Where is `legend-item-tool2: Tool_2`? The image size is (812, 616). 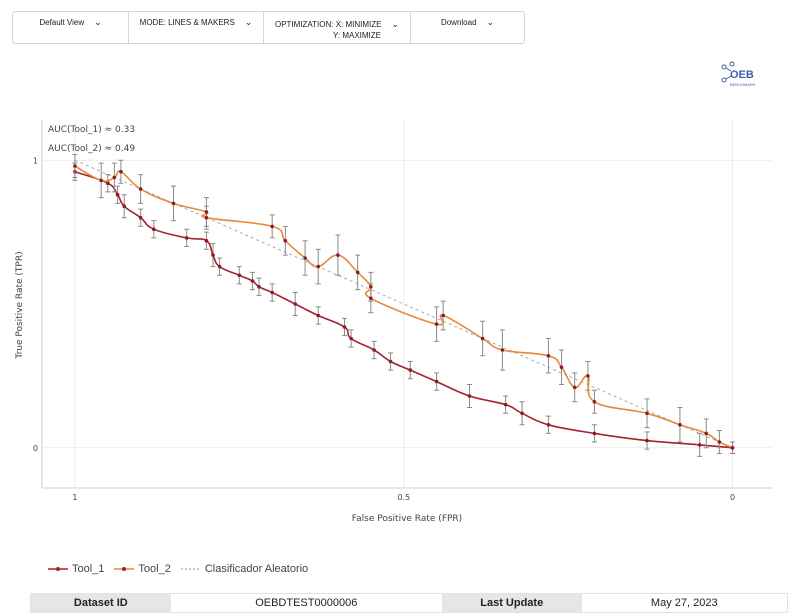 legend-item-tool2: Tool_2 is located at coordinates (142, 569).